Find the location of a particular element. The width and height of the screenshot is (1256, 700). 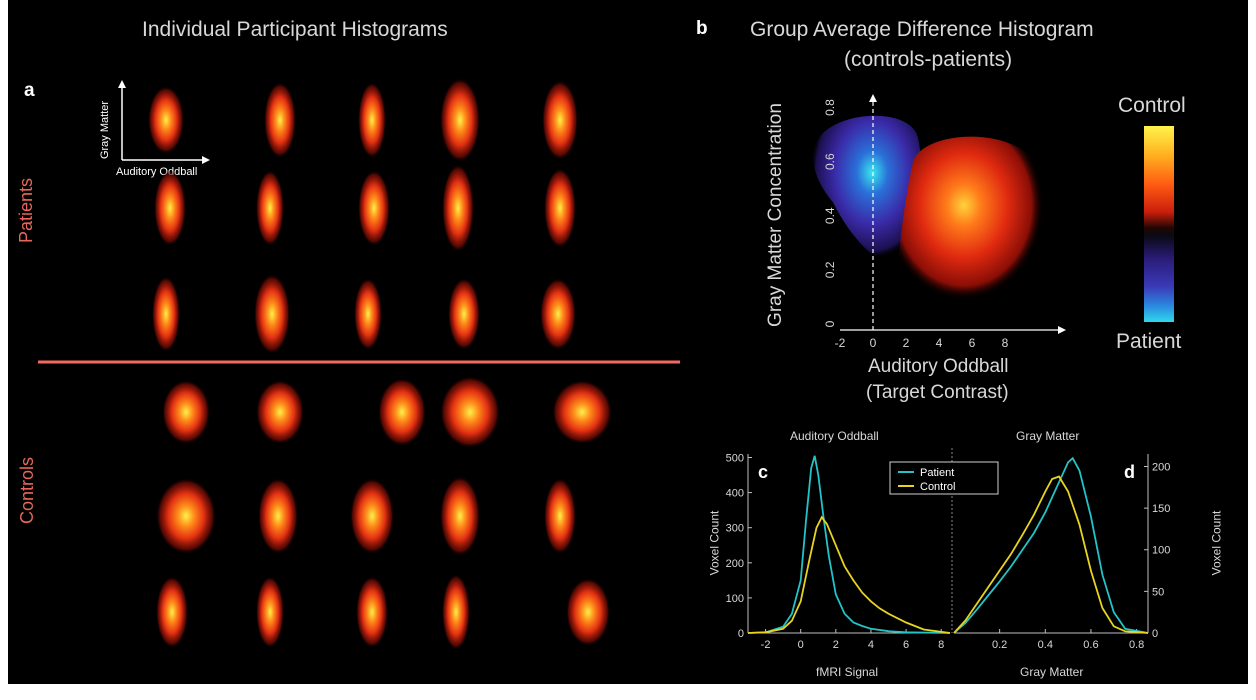

chart-d-xtick: 0.2 is located at coordinates (999, 645).